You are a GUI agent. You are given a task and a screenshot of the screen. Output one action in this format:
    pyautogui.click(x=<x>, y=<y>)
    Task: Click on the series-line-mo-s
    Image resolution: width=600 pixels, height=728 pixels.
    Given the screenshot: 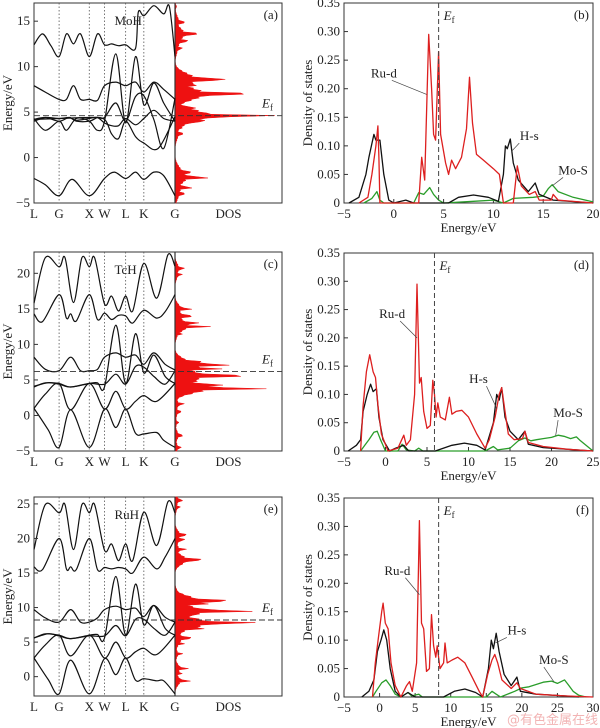 What is the action you would take?
    pyautogui.click(x=479, y=688)
    